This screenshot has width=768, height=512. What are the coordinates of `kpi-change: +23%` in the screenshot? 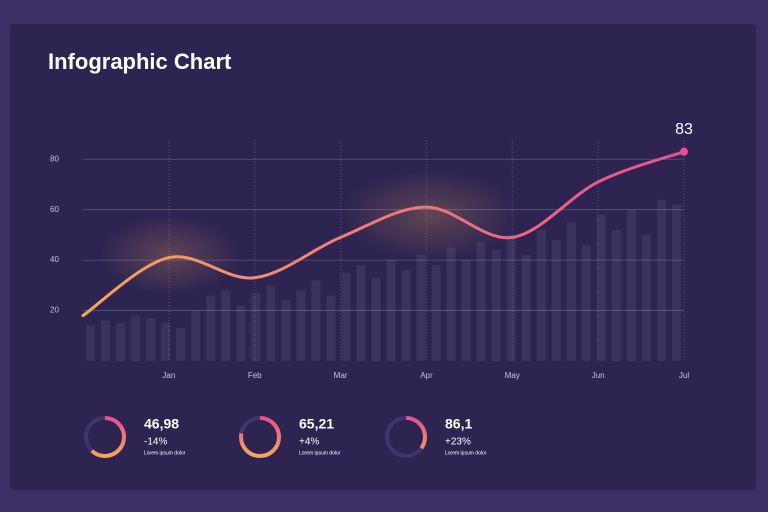 It's located at (458, 442).